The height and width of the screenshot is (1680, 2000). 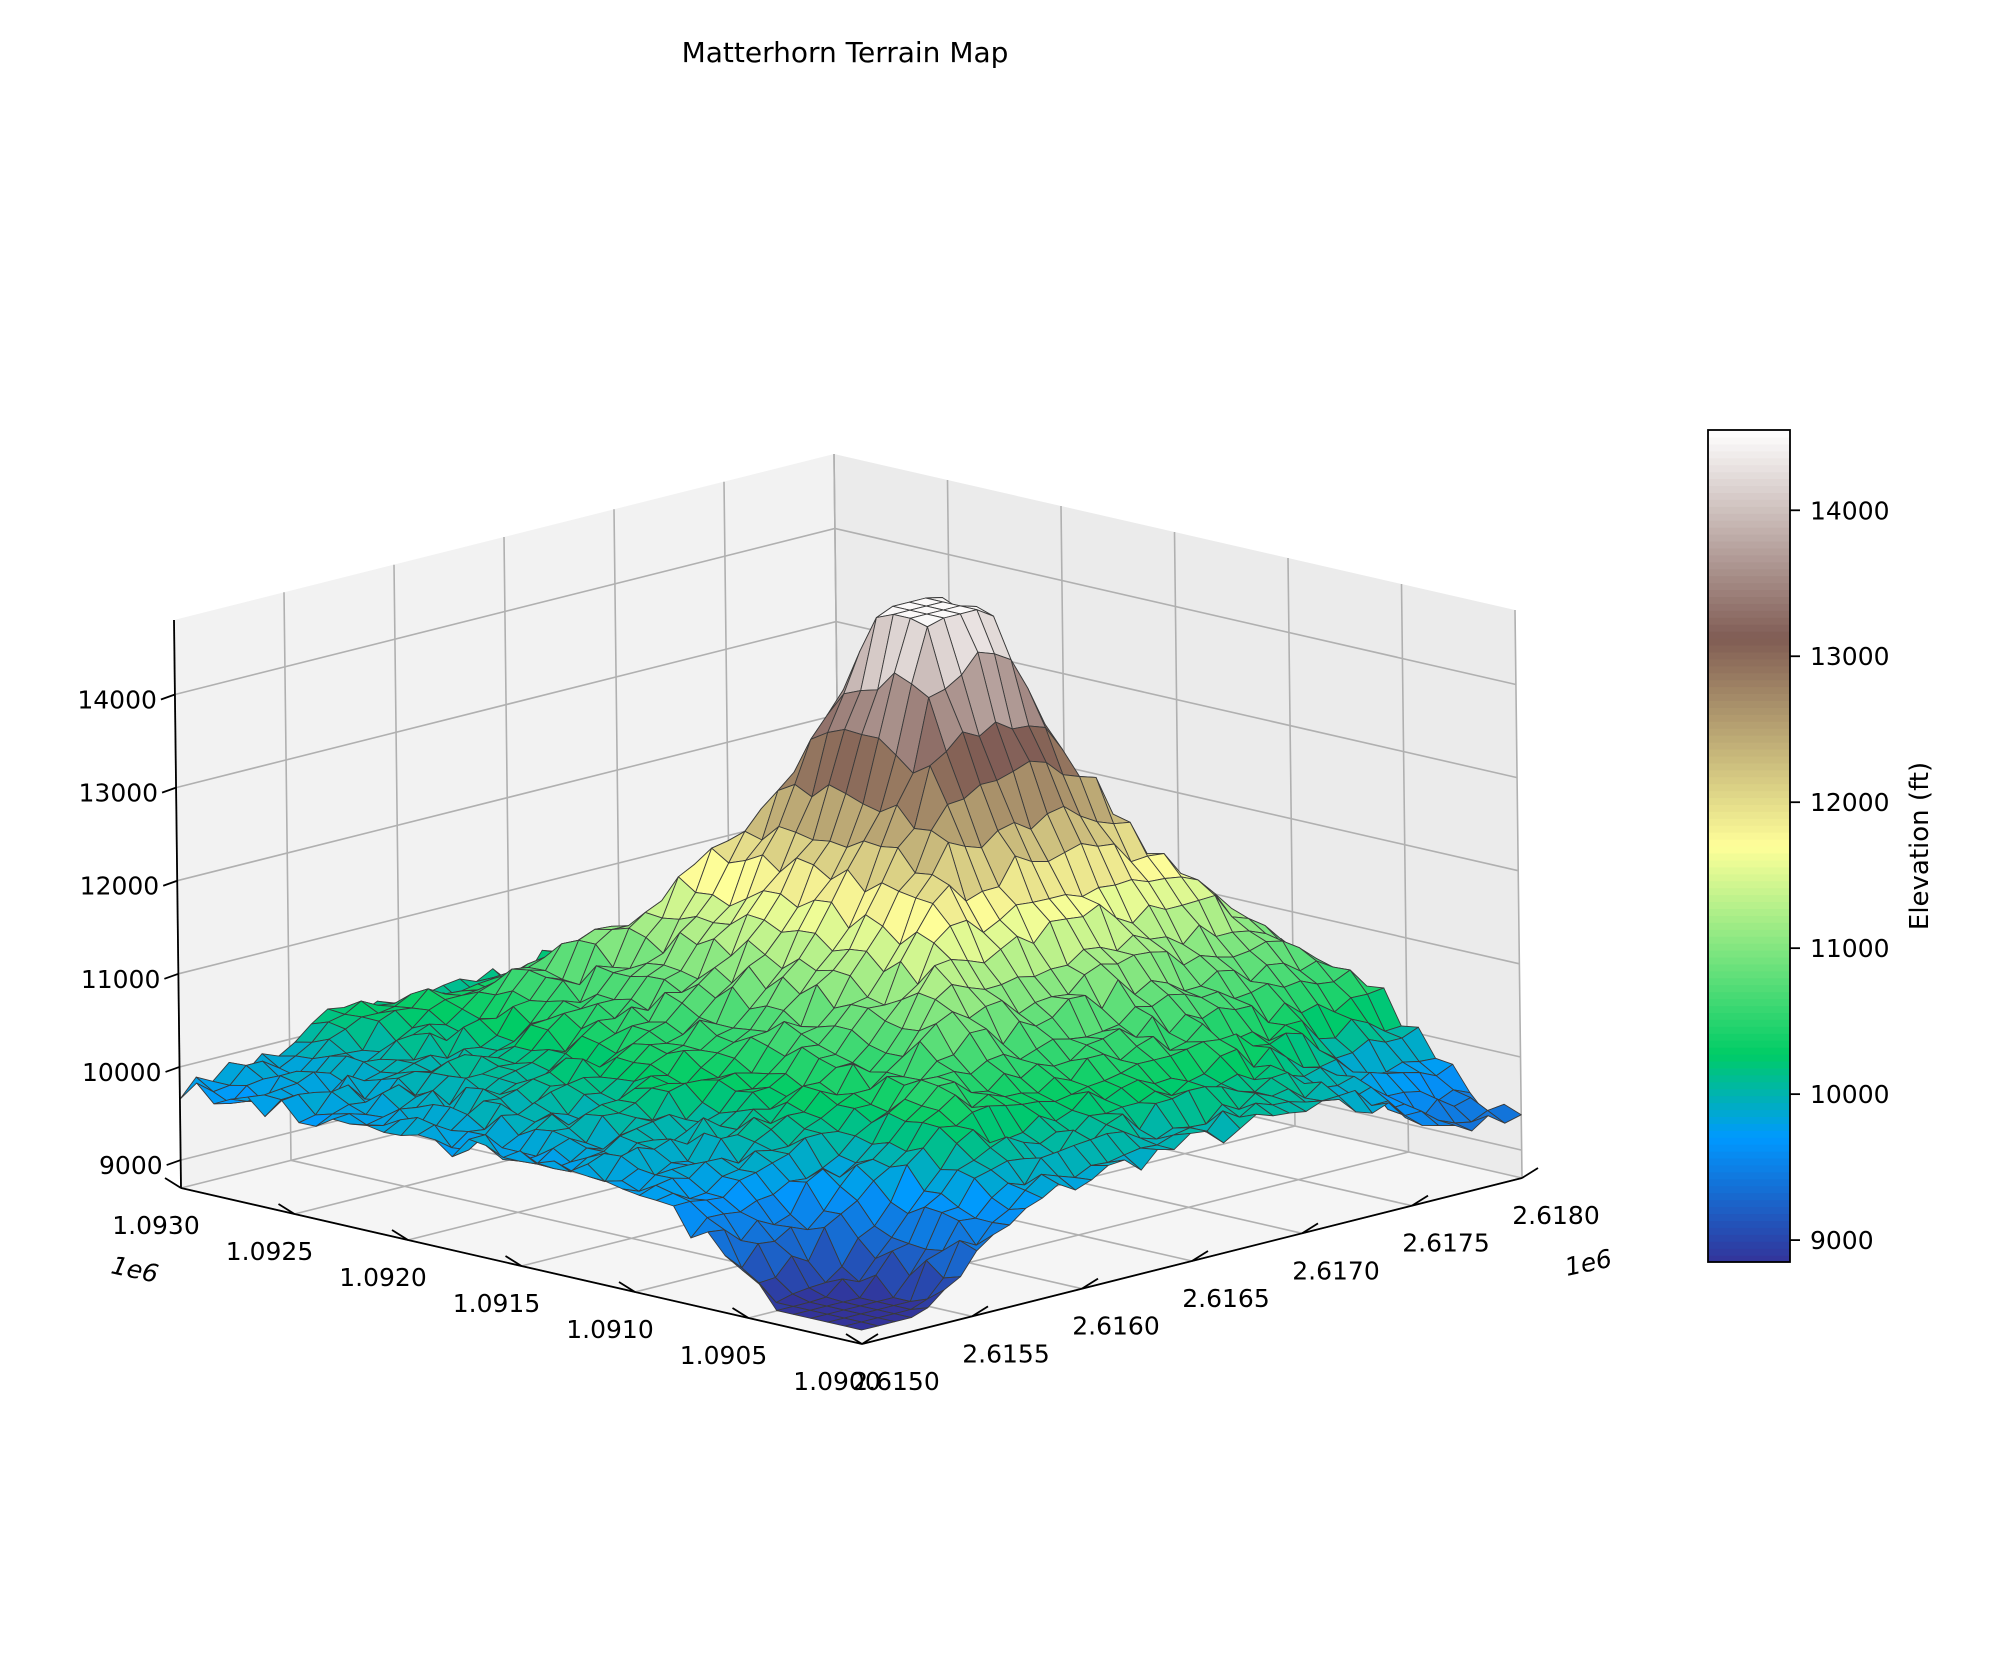 I want to click on z-tick-label: 14000, so click(x=117, y=699).